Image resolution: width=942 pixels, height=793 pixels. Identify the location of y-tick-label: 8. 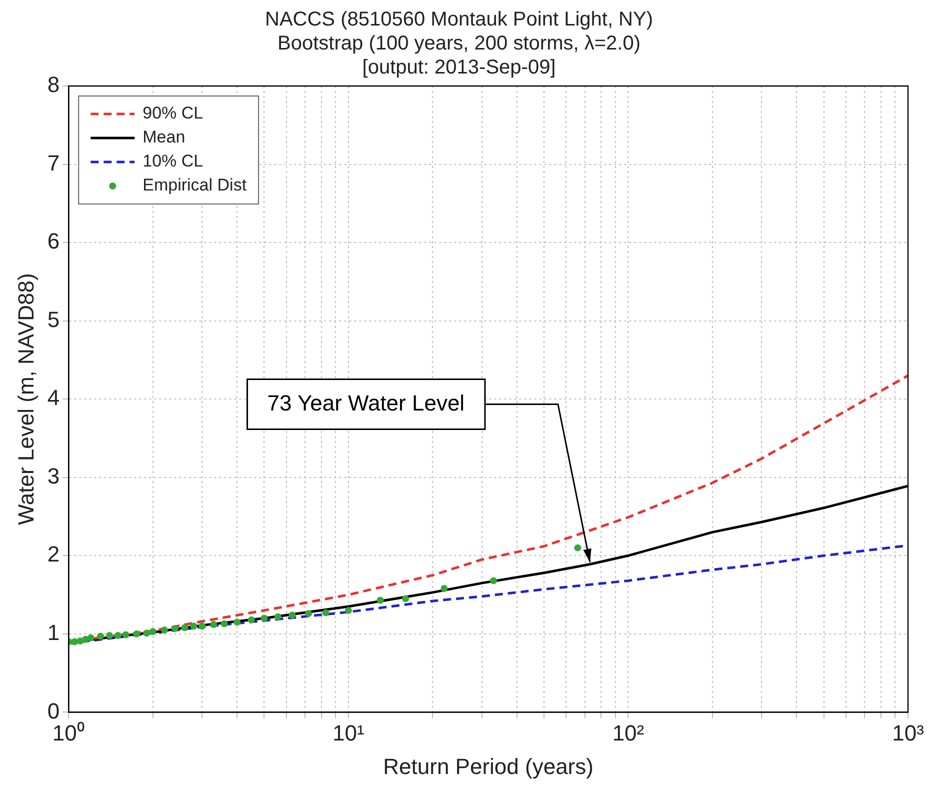
(53, 85).